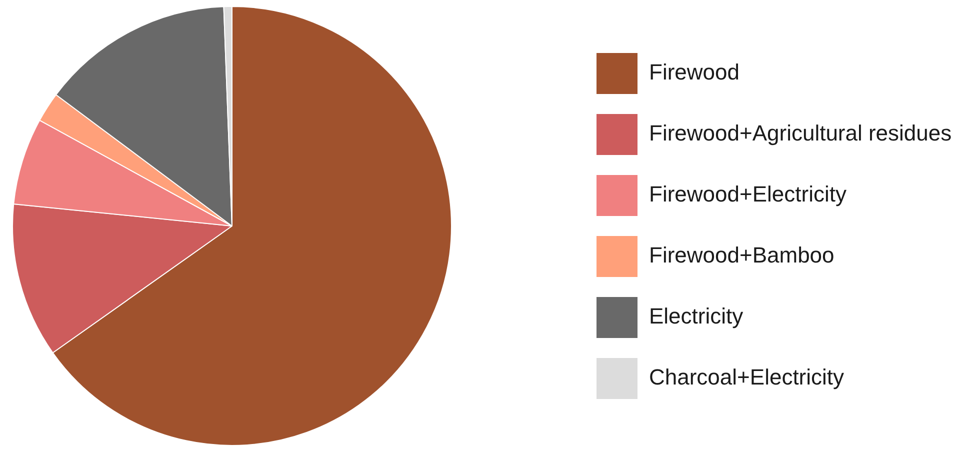  I want to click on legend-label: Firewood+Agricultural residues, so click(800, 133).